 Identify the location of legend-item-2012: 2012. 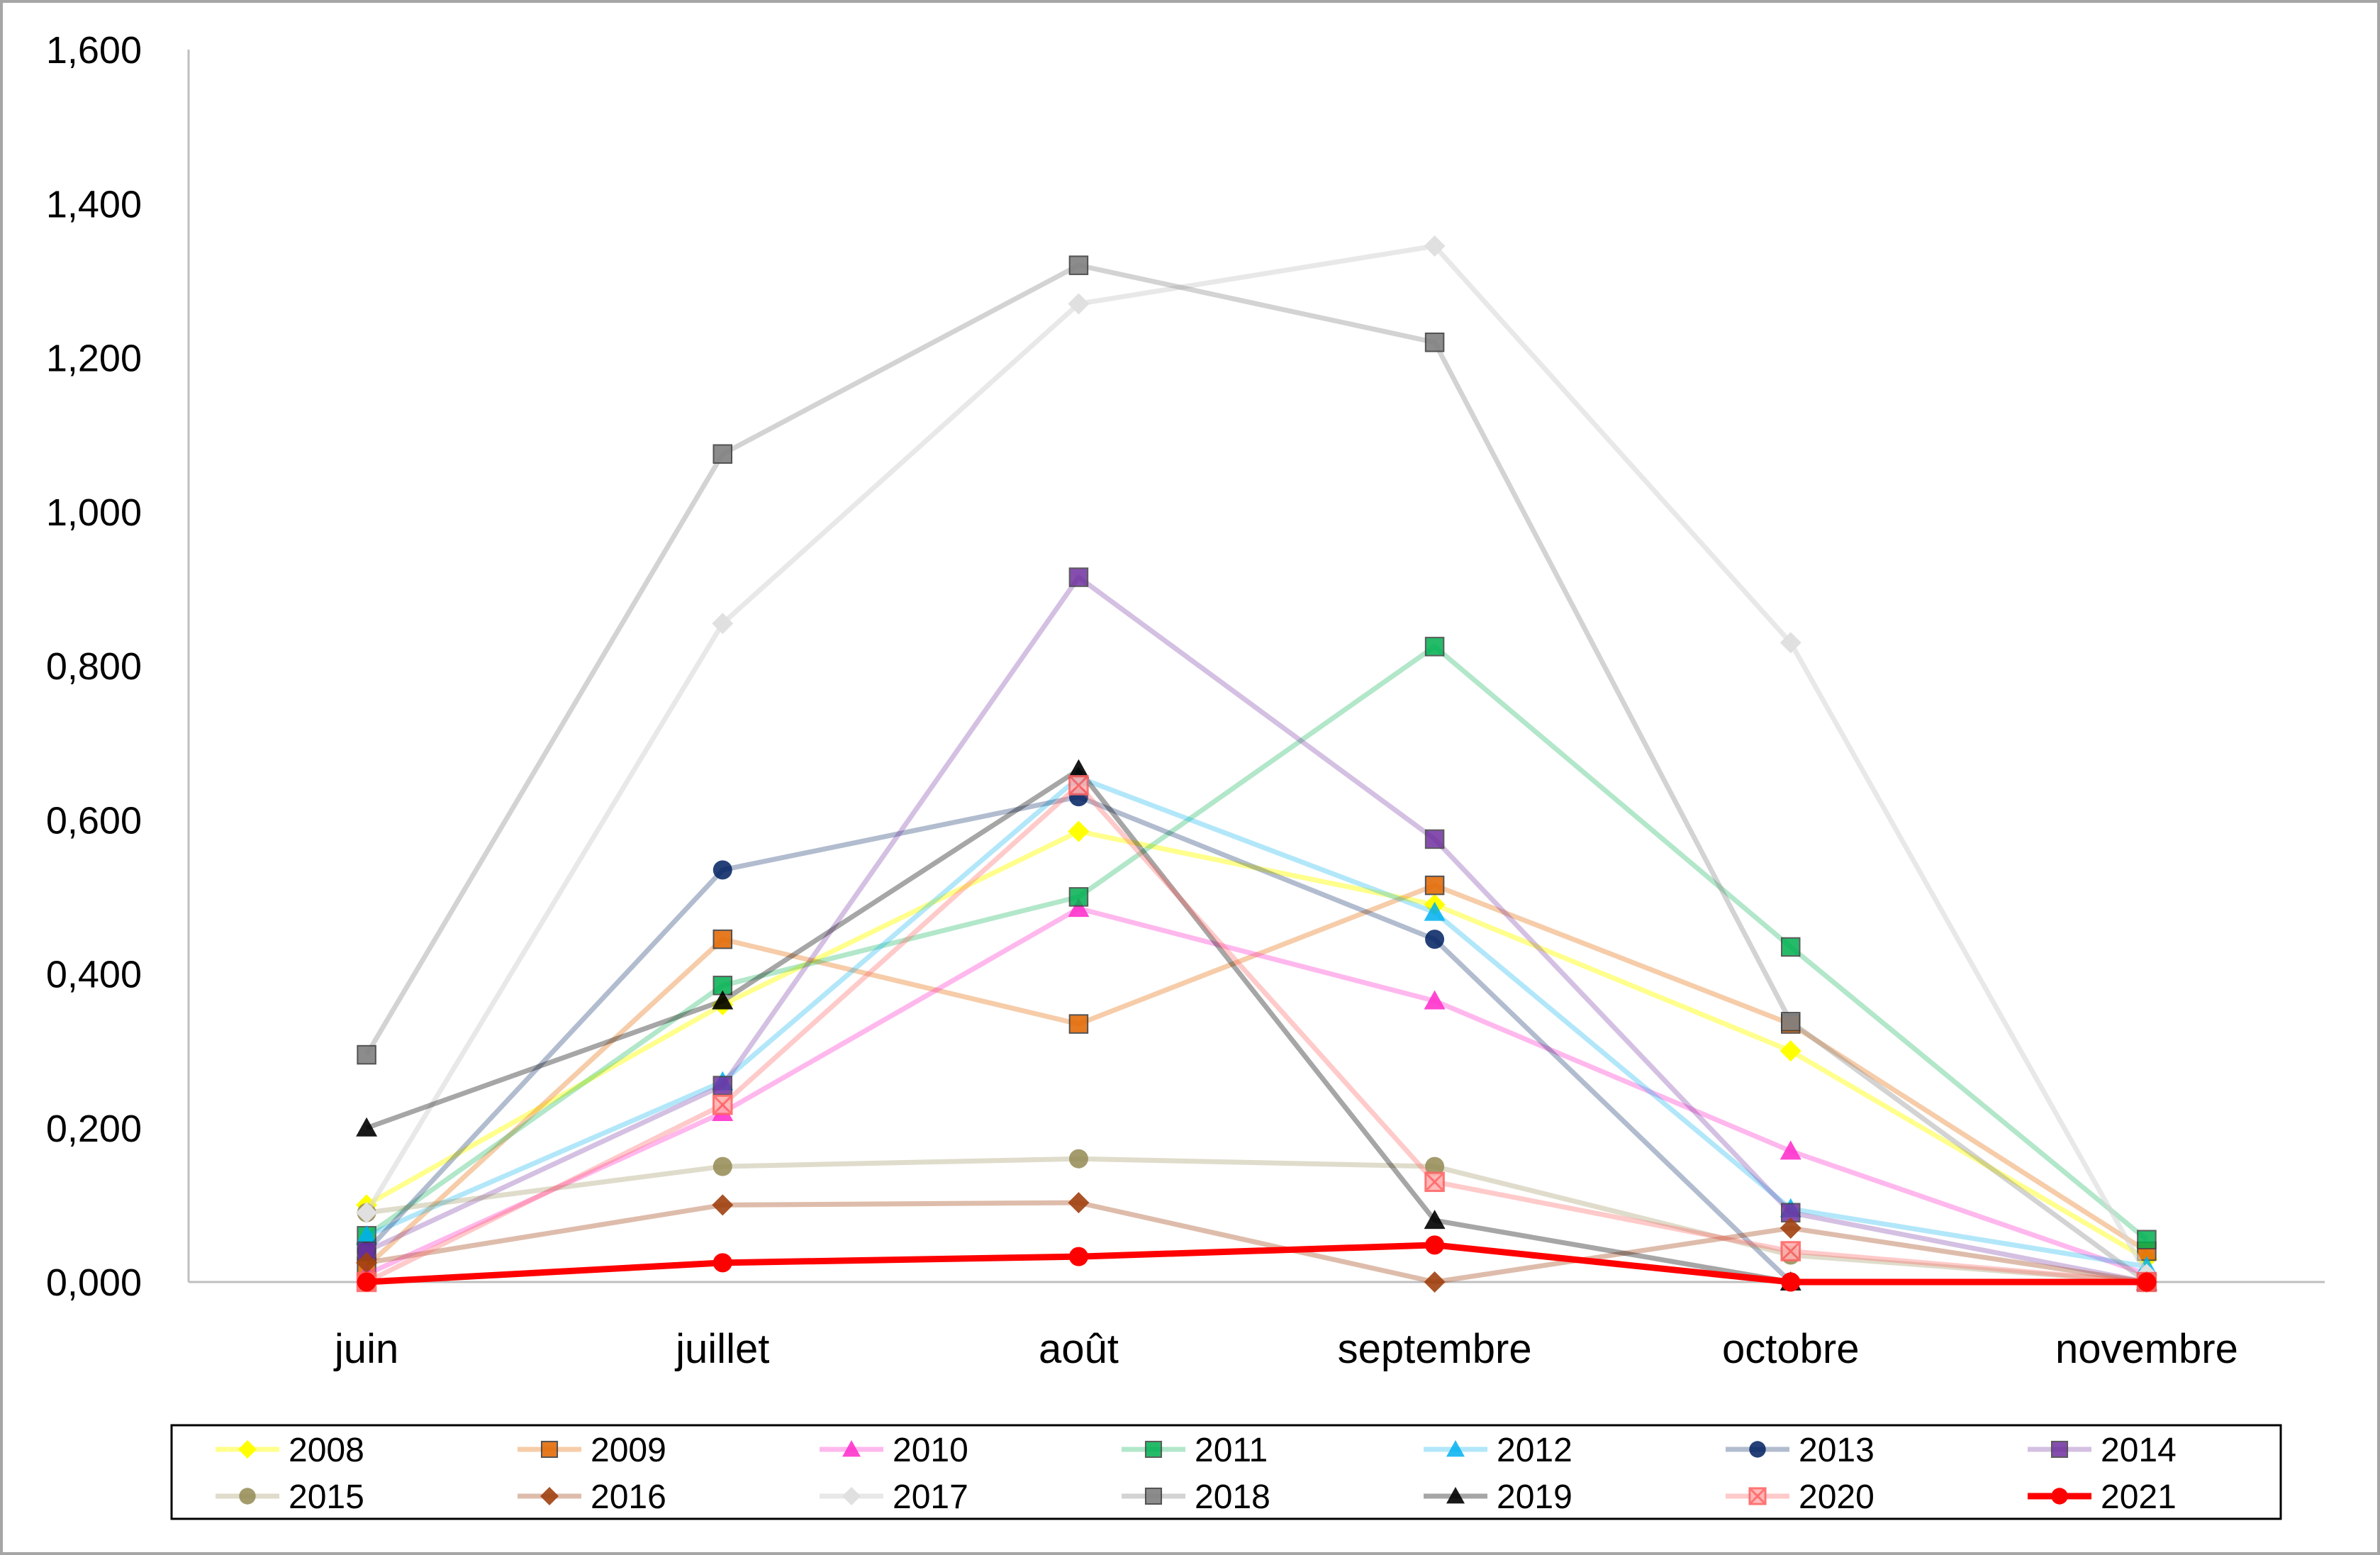
(1498, 1450).